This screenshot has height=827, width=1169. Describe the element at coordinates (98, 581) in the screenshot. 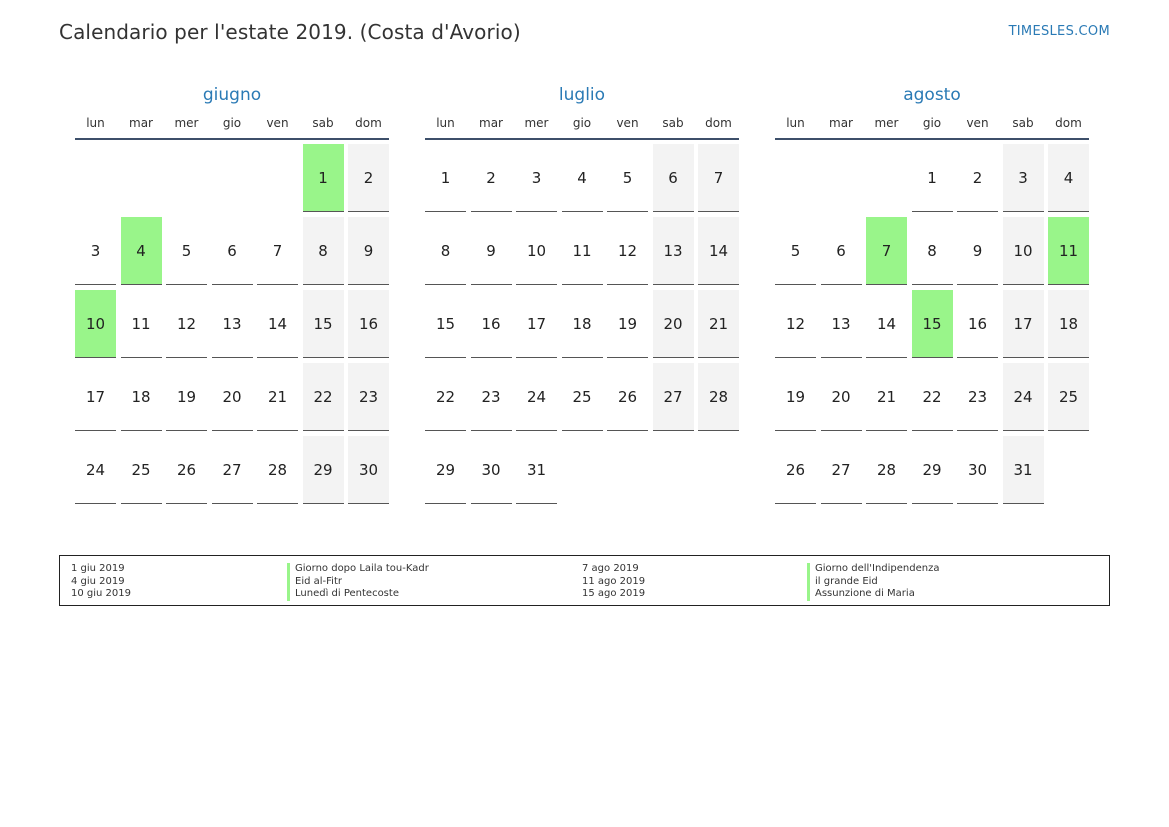

I see `legend-date: 4 giu 2019` at that location.